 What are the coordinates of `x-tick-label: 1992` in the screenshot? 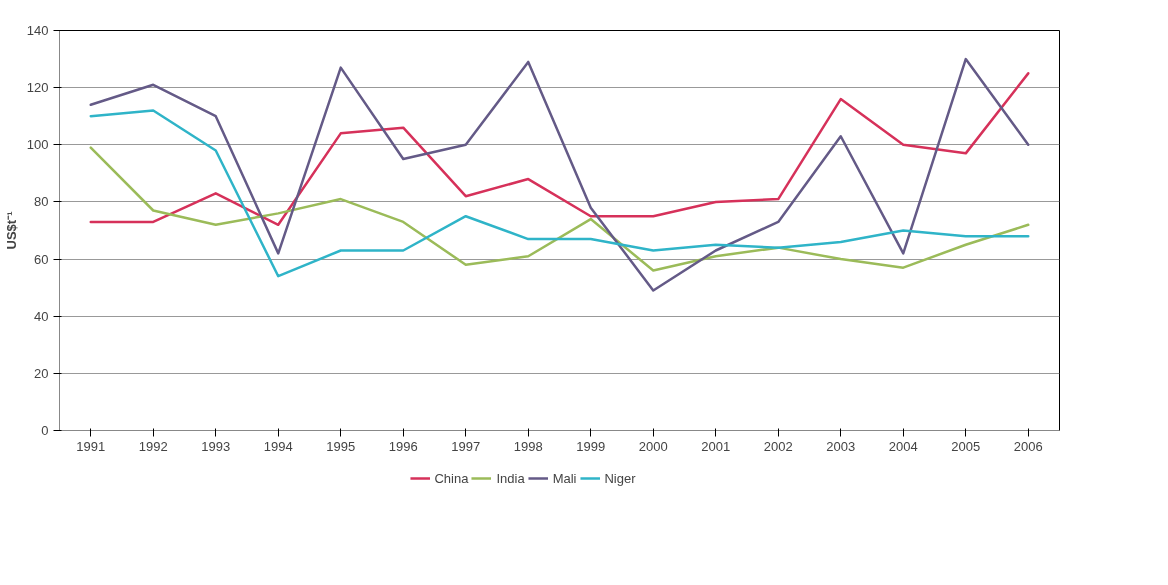 It's located at (153, 446).